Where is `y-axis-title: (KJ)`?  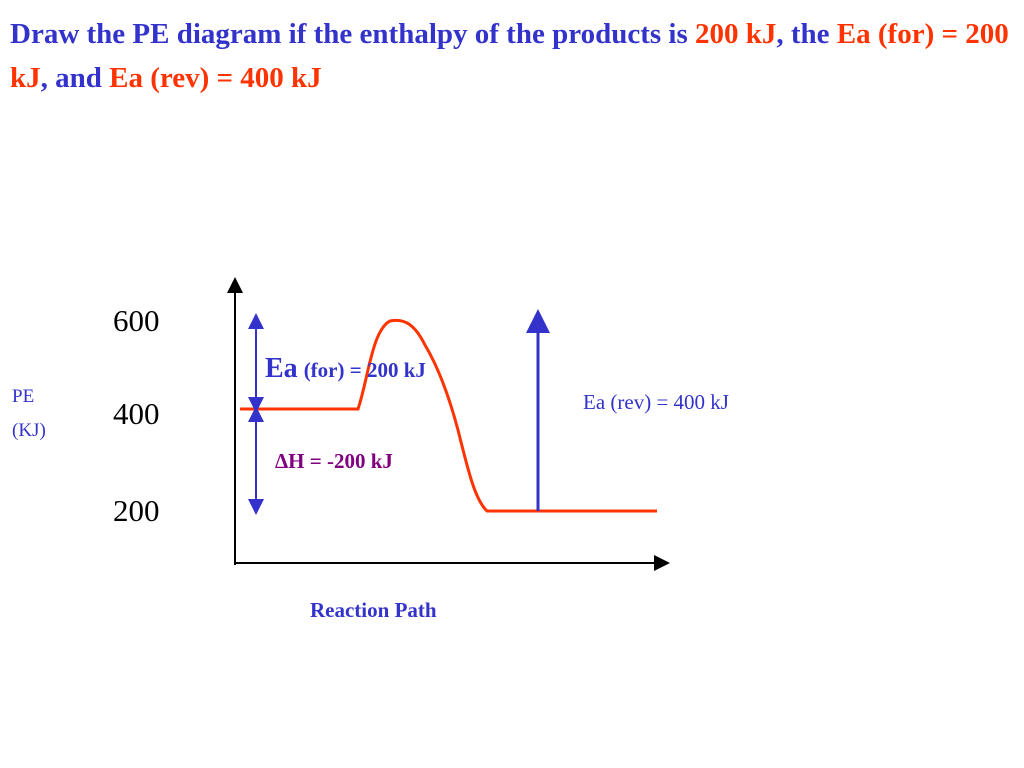 y-axis-title: (KJ) is located at coordinates (29, 430).